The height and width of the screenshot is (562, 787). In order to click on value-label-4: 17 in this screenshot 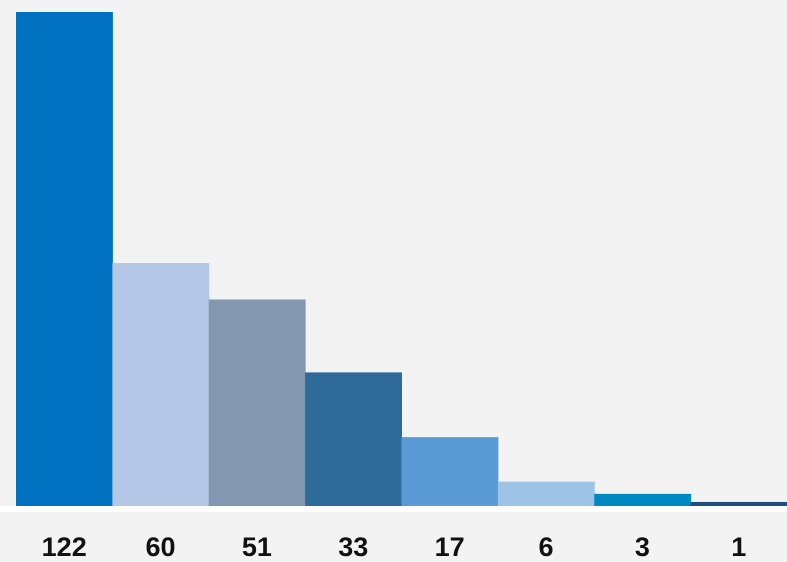, I will do `click(450, 547)`.